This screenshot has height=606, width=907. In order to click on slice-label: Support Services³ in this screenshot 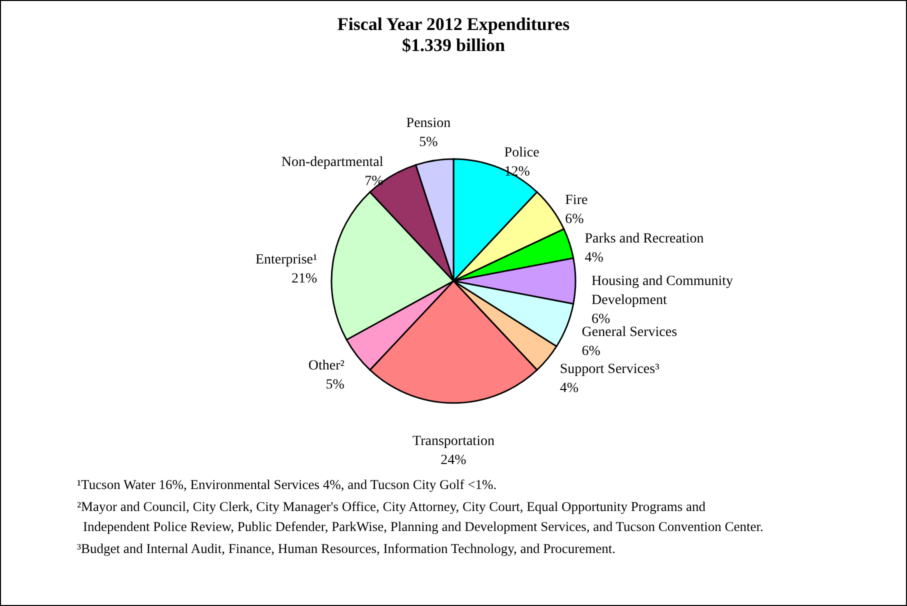, I will do `click(610, 369)`.